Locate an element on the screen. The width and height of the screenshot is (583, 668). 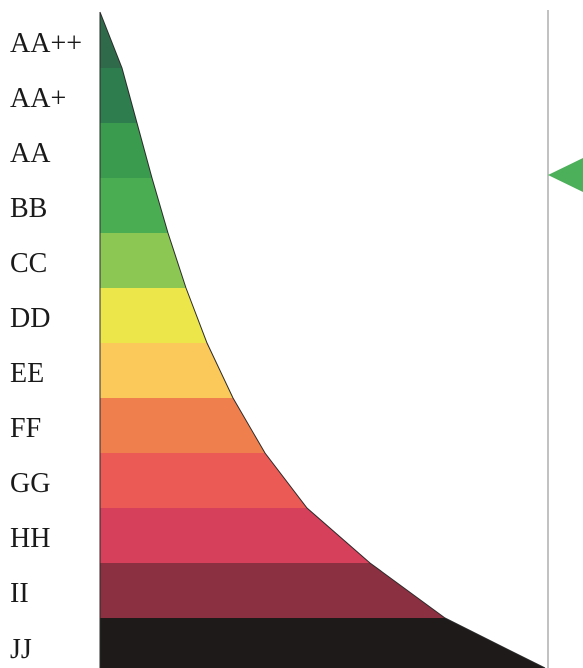
rating-label: JJ is located at coordinates (21, 649).